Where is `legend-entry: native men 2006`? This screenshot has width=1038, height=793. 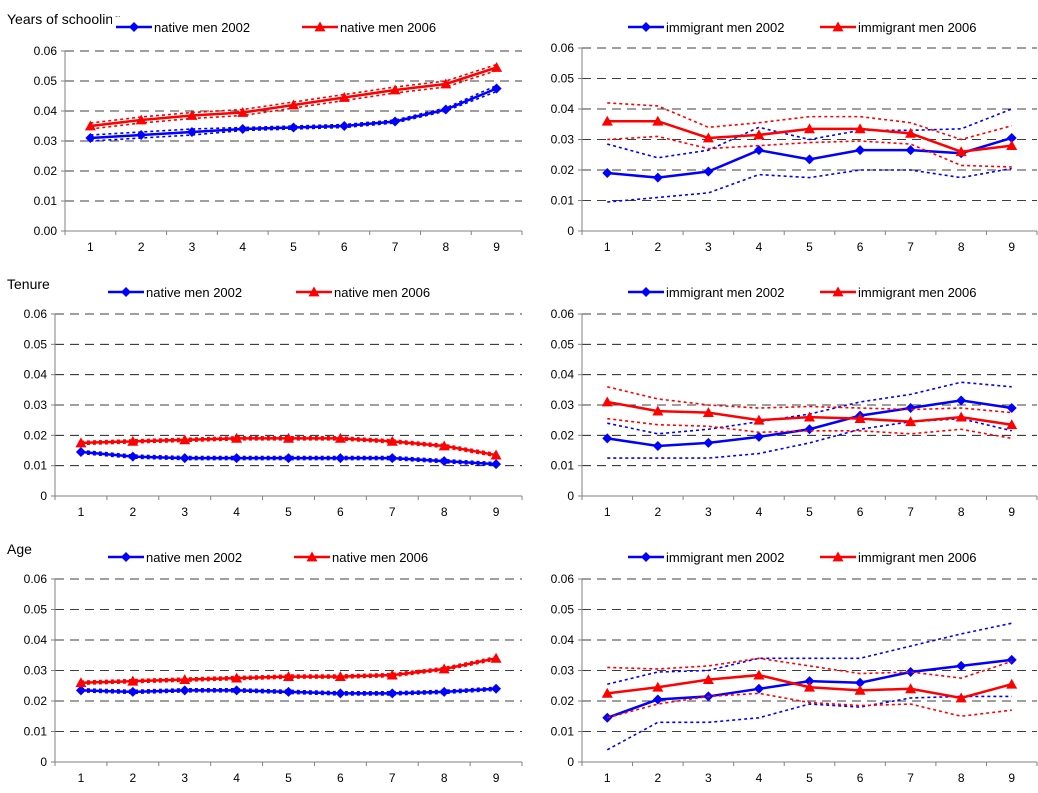 legend-entry: native men 2006 is located at coordinates (368, 556).